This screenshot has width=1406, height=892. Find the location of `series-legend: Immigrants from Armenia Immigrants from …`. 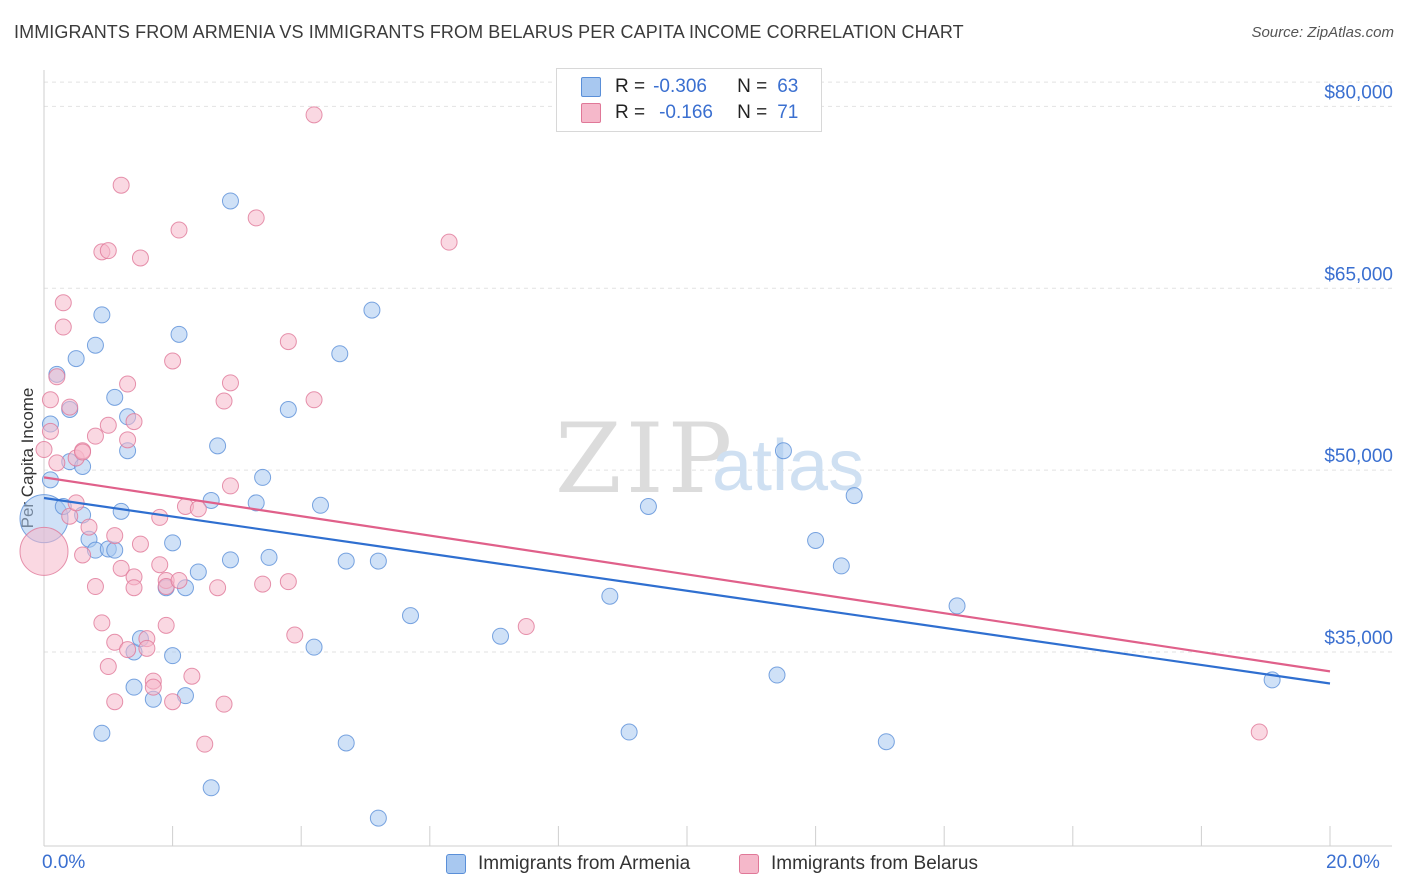

series-legend: Immigrants from Armenia Immigrants from … is located at coordinates (703, 865).